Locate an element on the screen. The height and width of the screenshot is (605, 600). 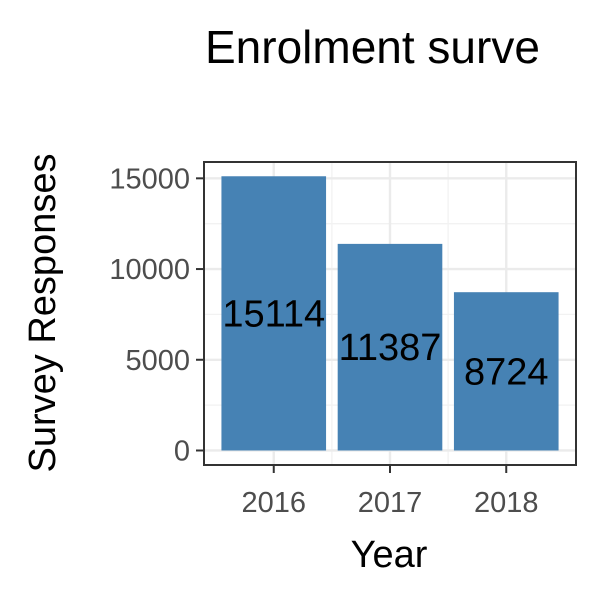
bar-value-label: 11387 is located at coordinates (390, 348).